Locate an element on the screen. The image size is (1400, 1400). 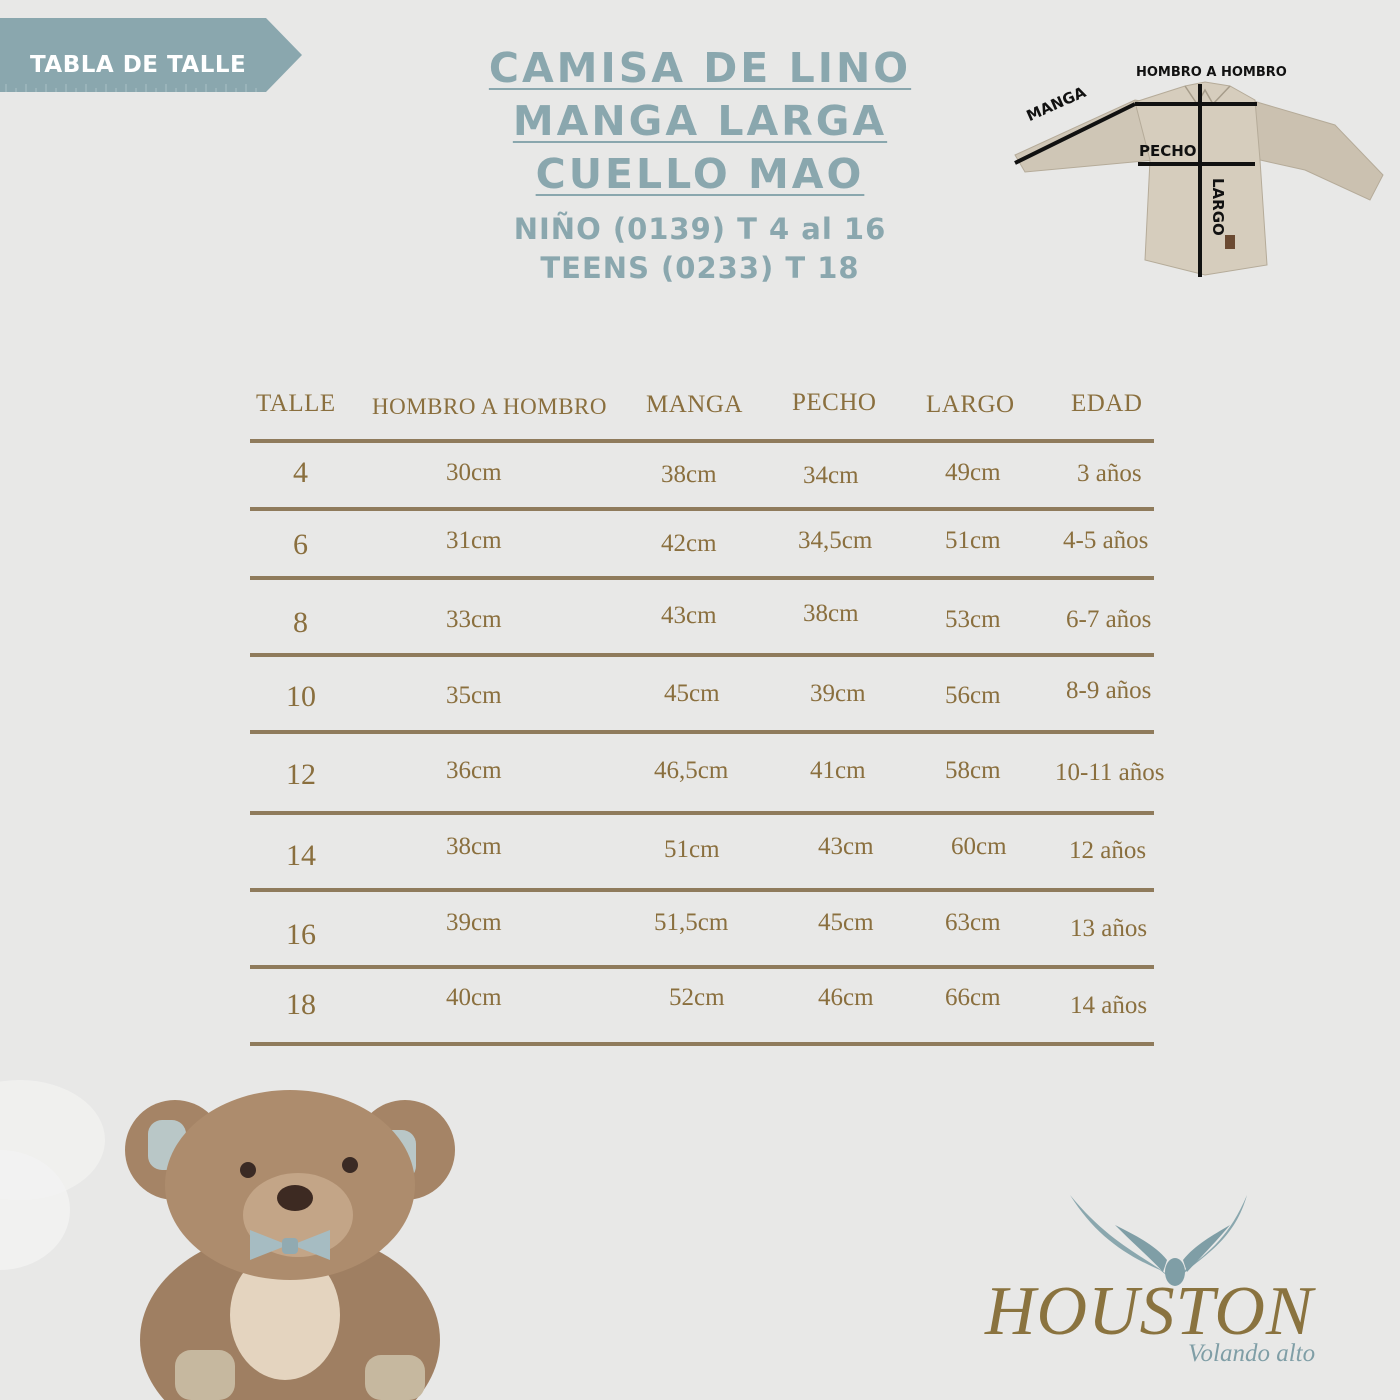
cell-edad: 8-9 años is located at coordinates (1109, 690).